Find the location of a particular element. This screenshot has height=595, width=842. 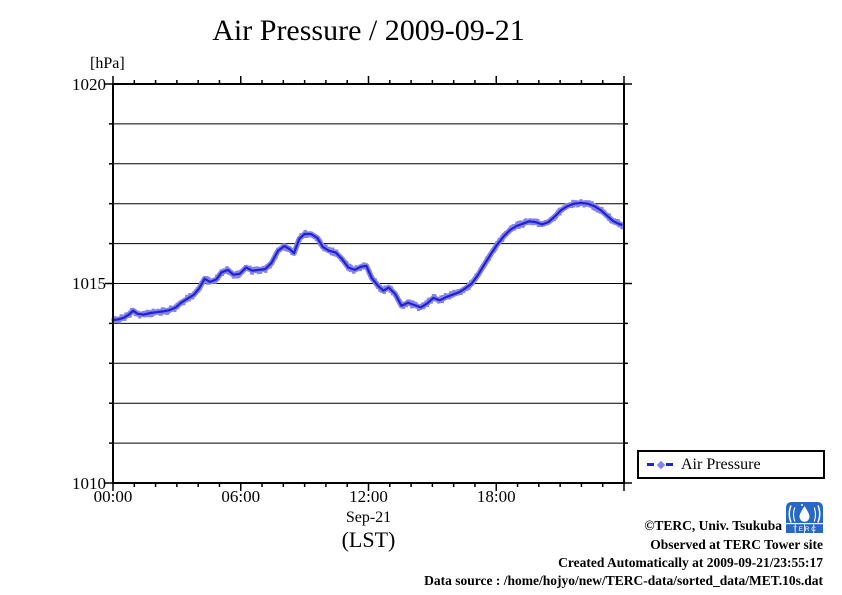

legend-marker-sample-icon is located at coordinates (661, 464).